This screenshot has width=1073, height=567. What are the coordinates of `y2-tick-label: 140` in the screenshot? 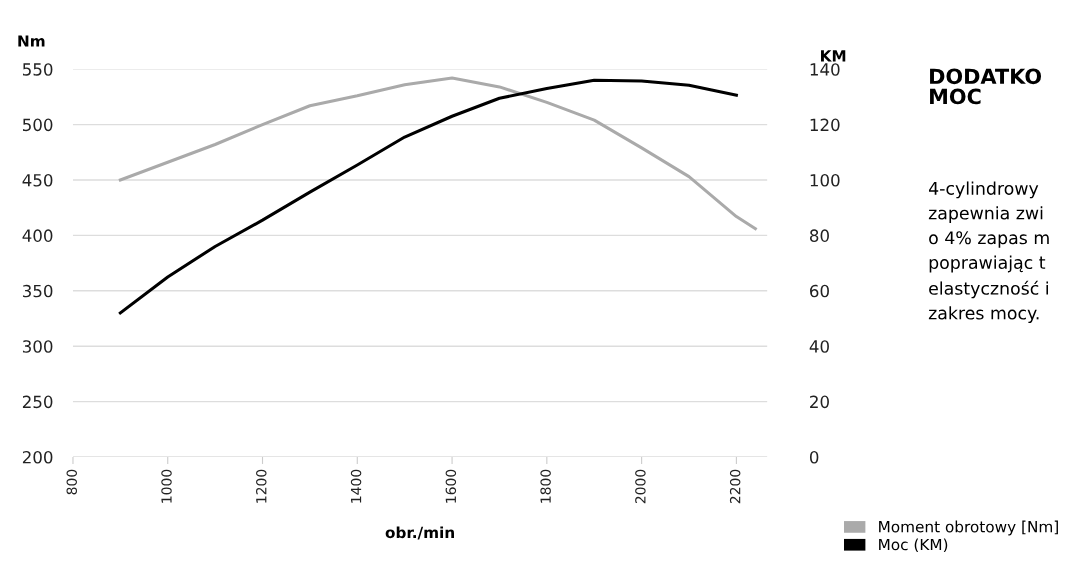 It's located at (825, 69).